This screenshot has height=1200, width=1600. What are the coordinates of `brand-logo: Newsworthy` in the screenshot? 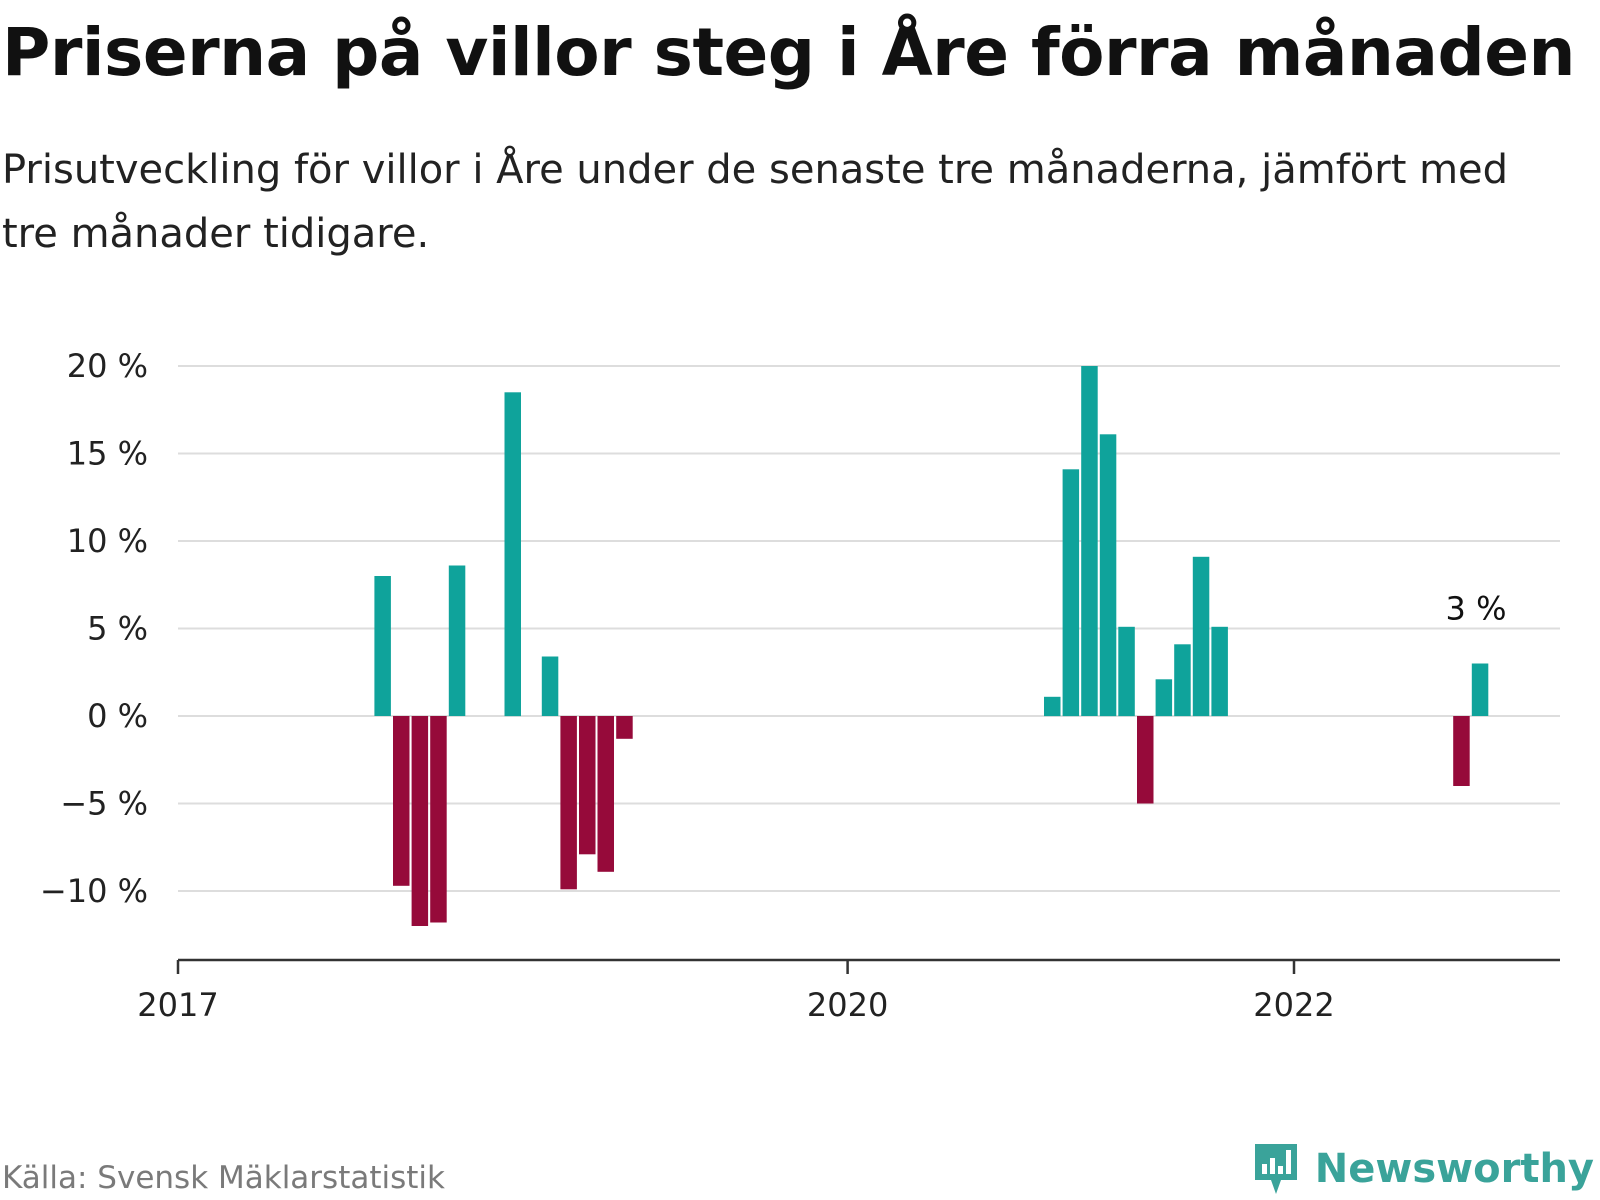 It's located at (1422, 1169).